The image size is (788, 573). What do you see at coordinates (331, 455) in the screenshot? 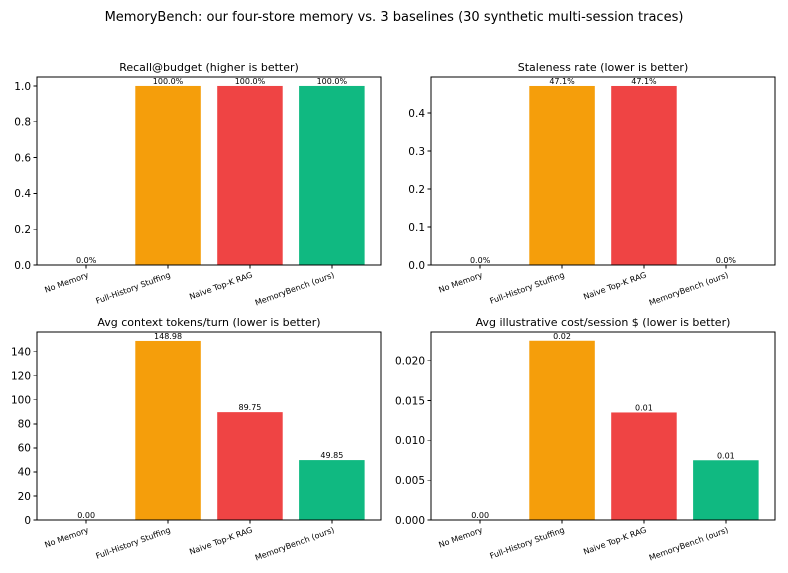
I see `bar-label-tokens-3: 49.85` at bounding box center [331, 455].